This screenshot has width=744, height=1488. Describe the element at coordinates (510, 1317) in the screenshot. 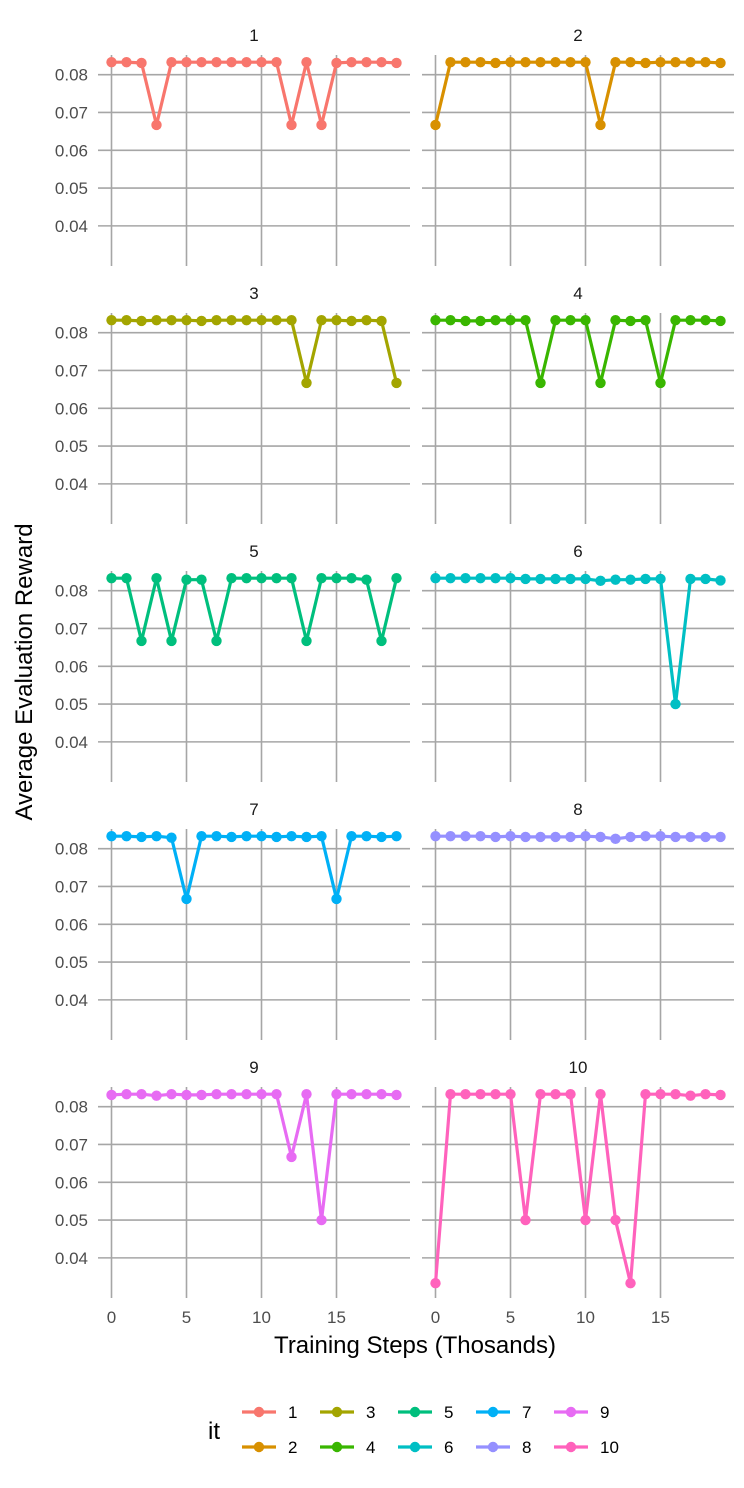

I see `x-tick-label: 5` at that location.